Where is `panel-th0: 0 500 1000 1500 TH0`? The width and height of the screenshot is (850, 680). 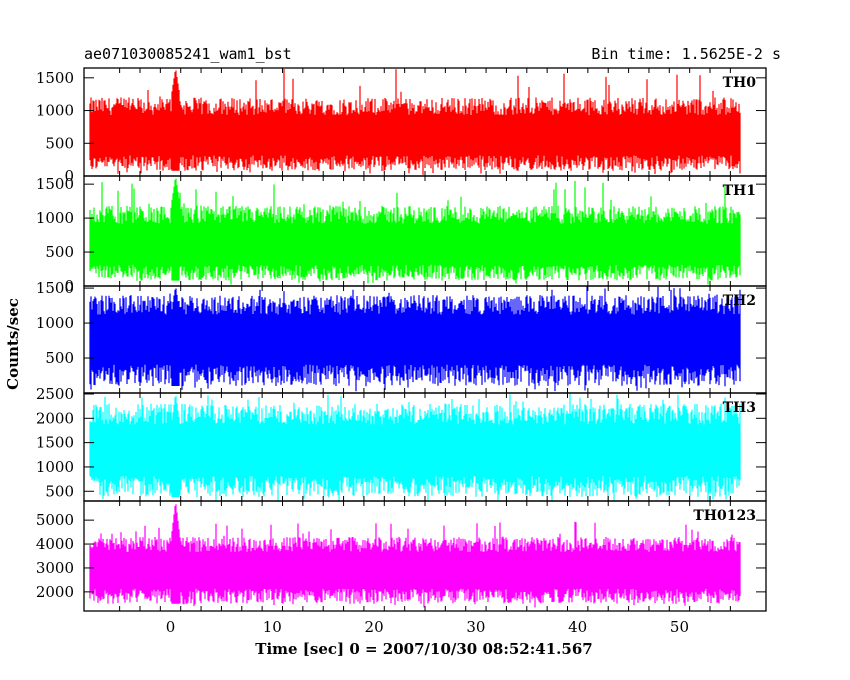 panel-th0: 0 500 1000 1500 TH0 is located at coordinates (401, 126).